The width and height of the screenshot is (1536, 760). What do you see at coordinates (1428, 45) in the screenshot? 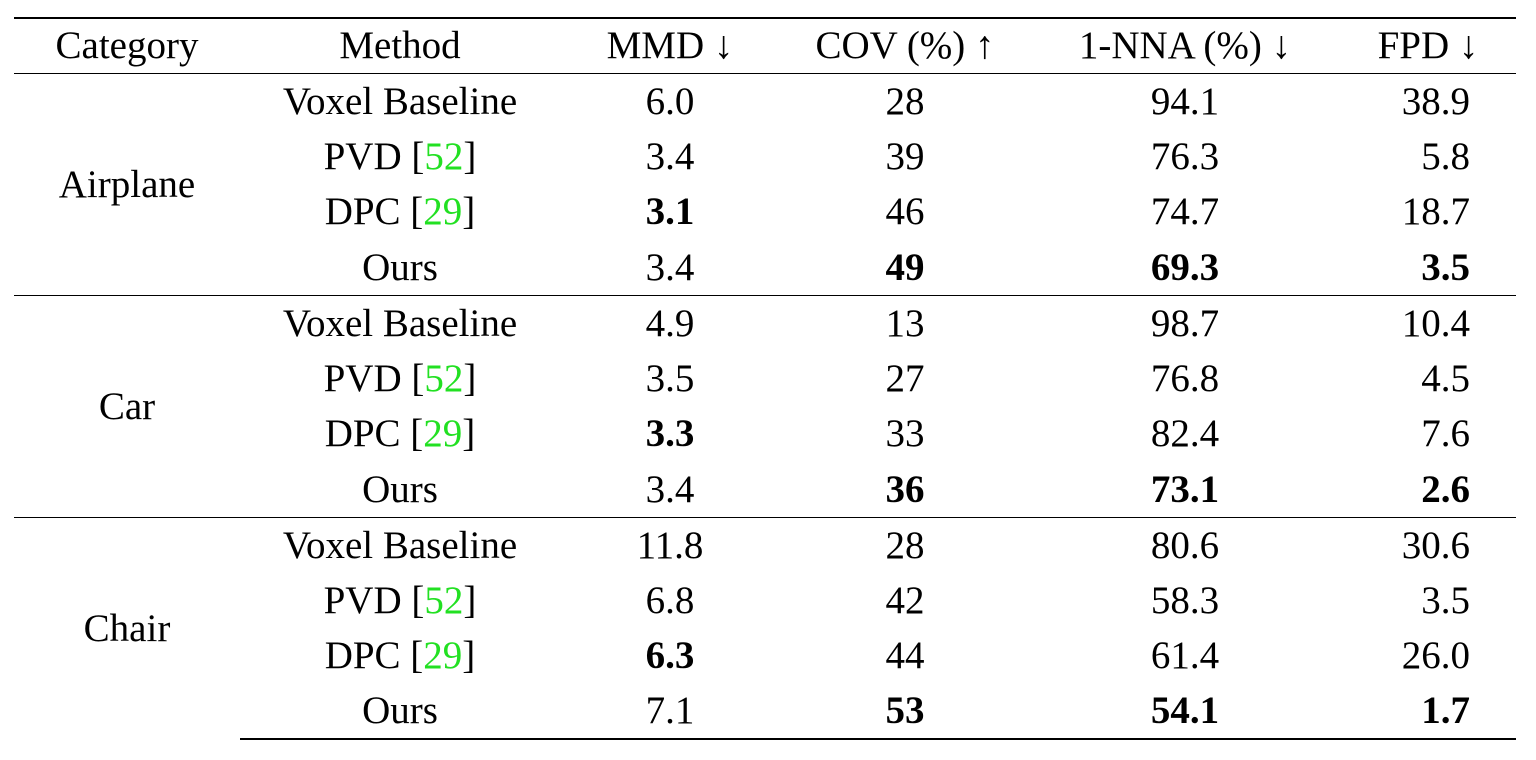
I see `header-cell: FPD ↓` at bounding box center [1428, 45].